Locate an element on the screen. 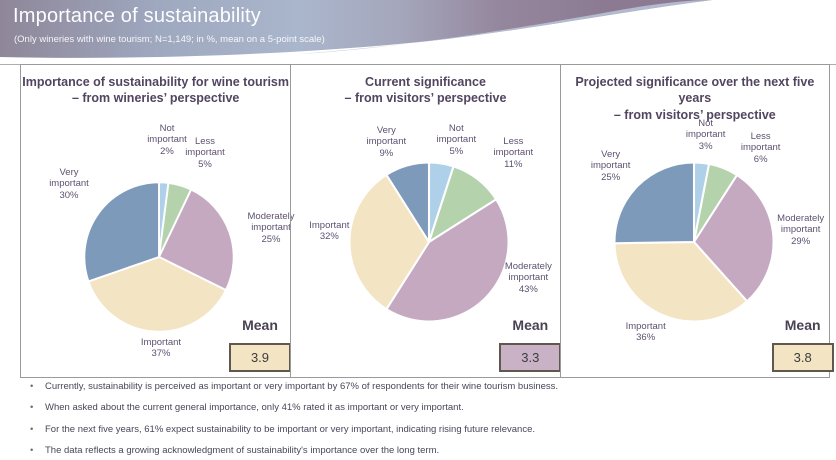 The width and height of the screenshot is (836, 460). chart-title-line2: – from wineries’ perspective is located at coordinates (155, 98).